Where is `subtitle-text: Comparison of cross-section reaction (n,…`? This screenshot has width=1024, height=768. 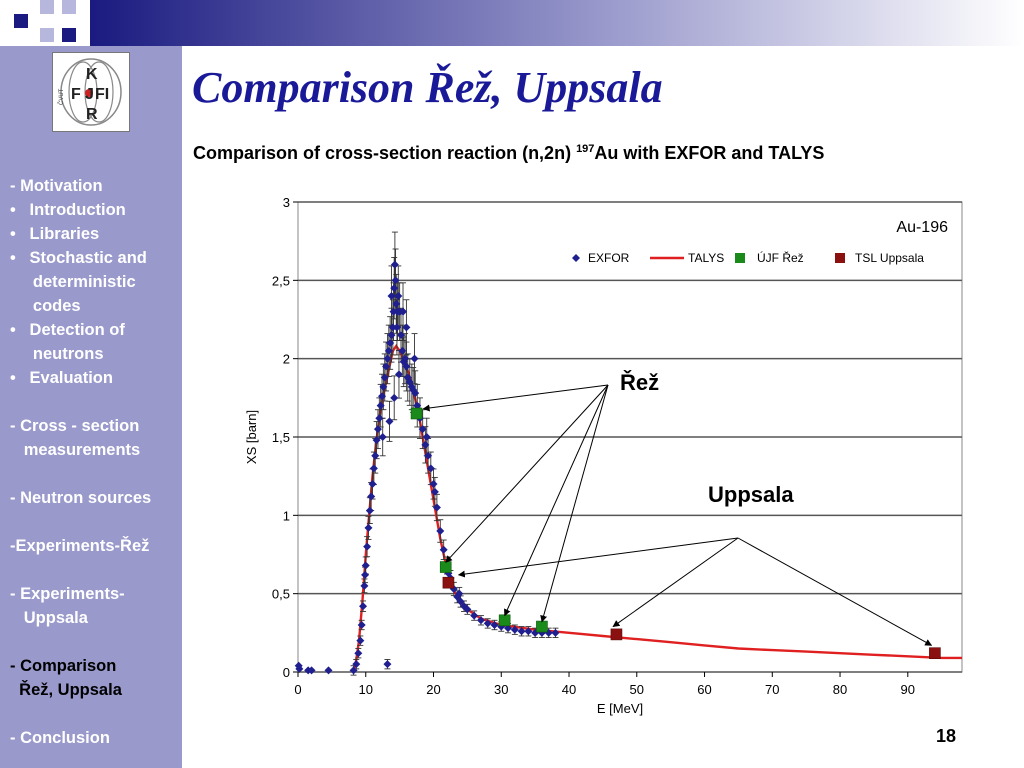
subtitle-text: Comparison of cross-section reaction (n,… is located at coordinates (385, 153).